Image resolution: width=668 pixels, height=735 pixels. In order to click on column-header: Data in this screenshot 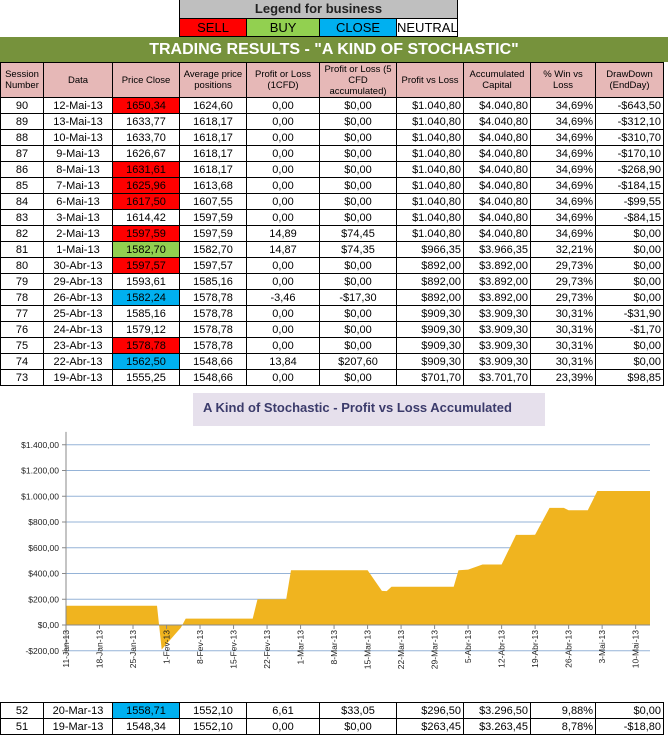, I will do `click(78, 80)`.